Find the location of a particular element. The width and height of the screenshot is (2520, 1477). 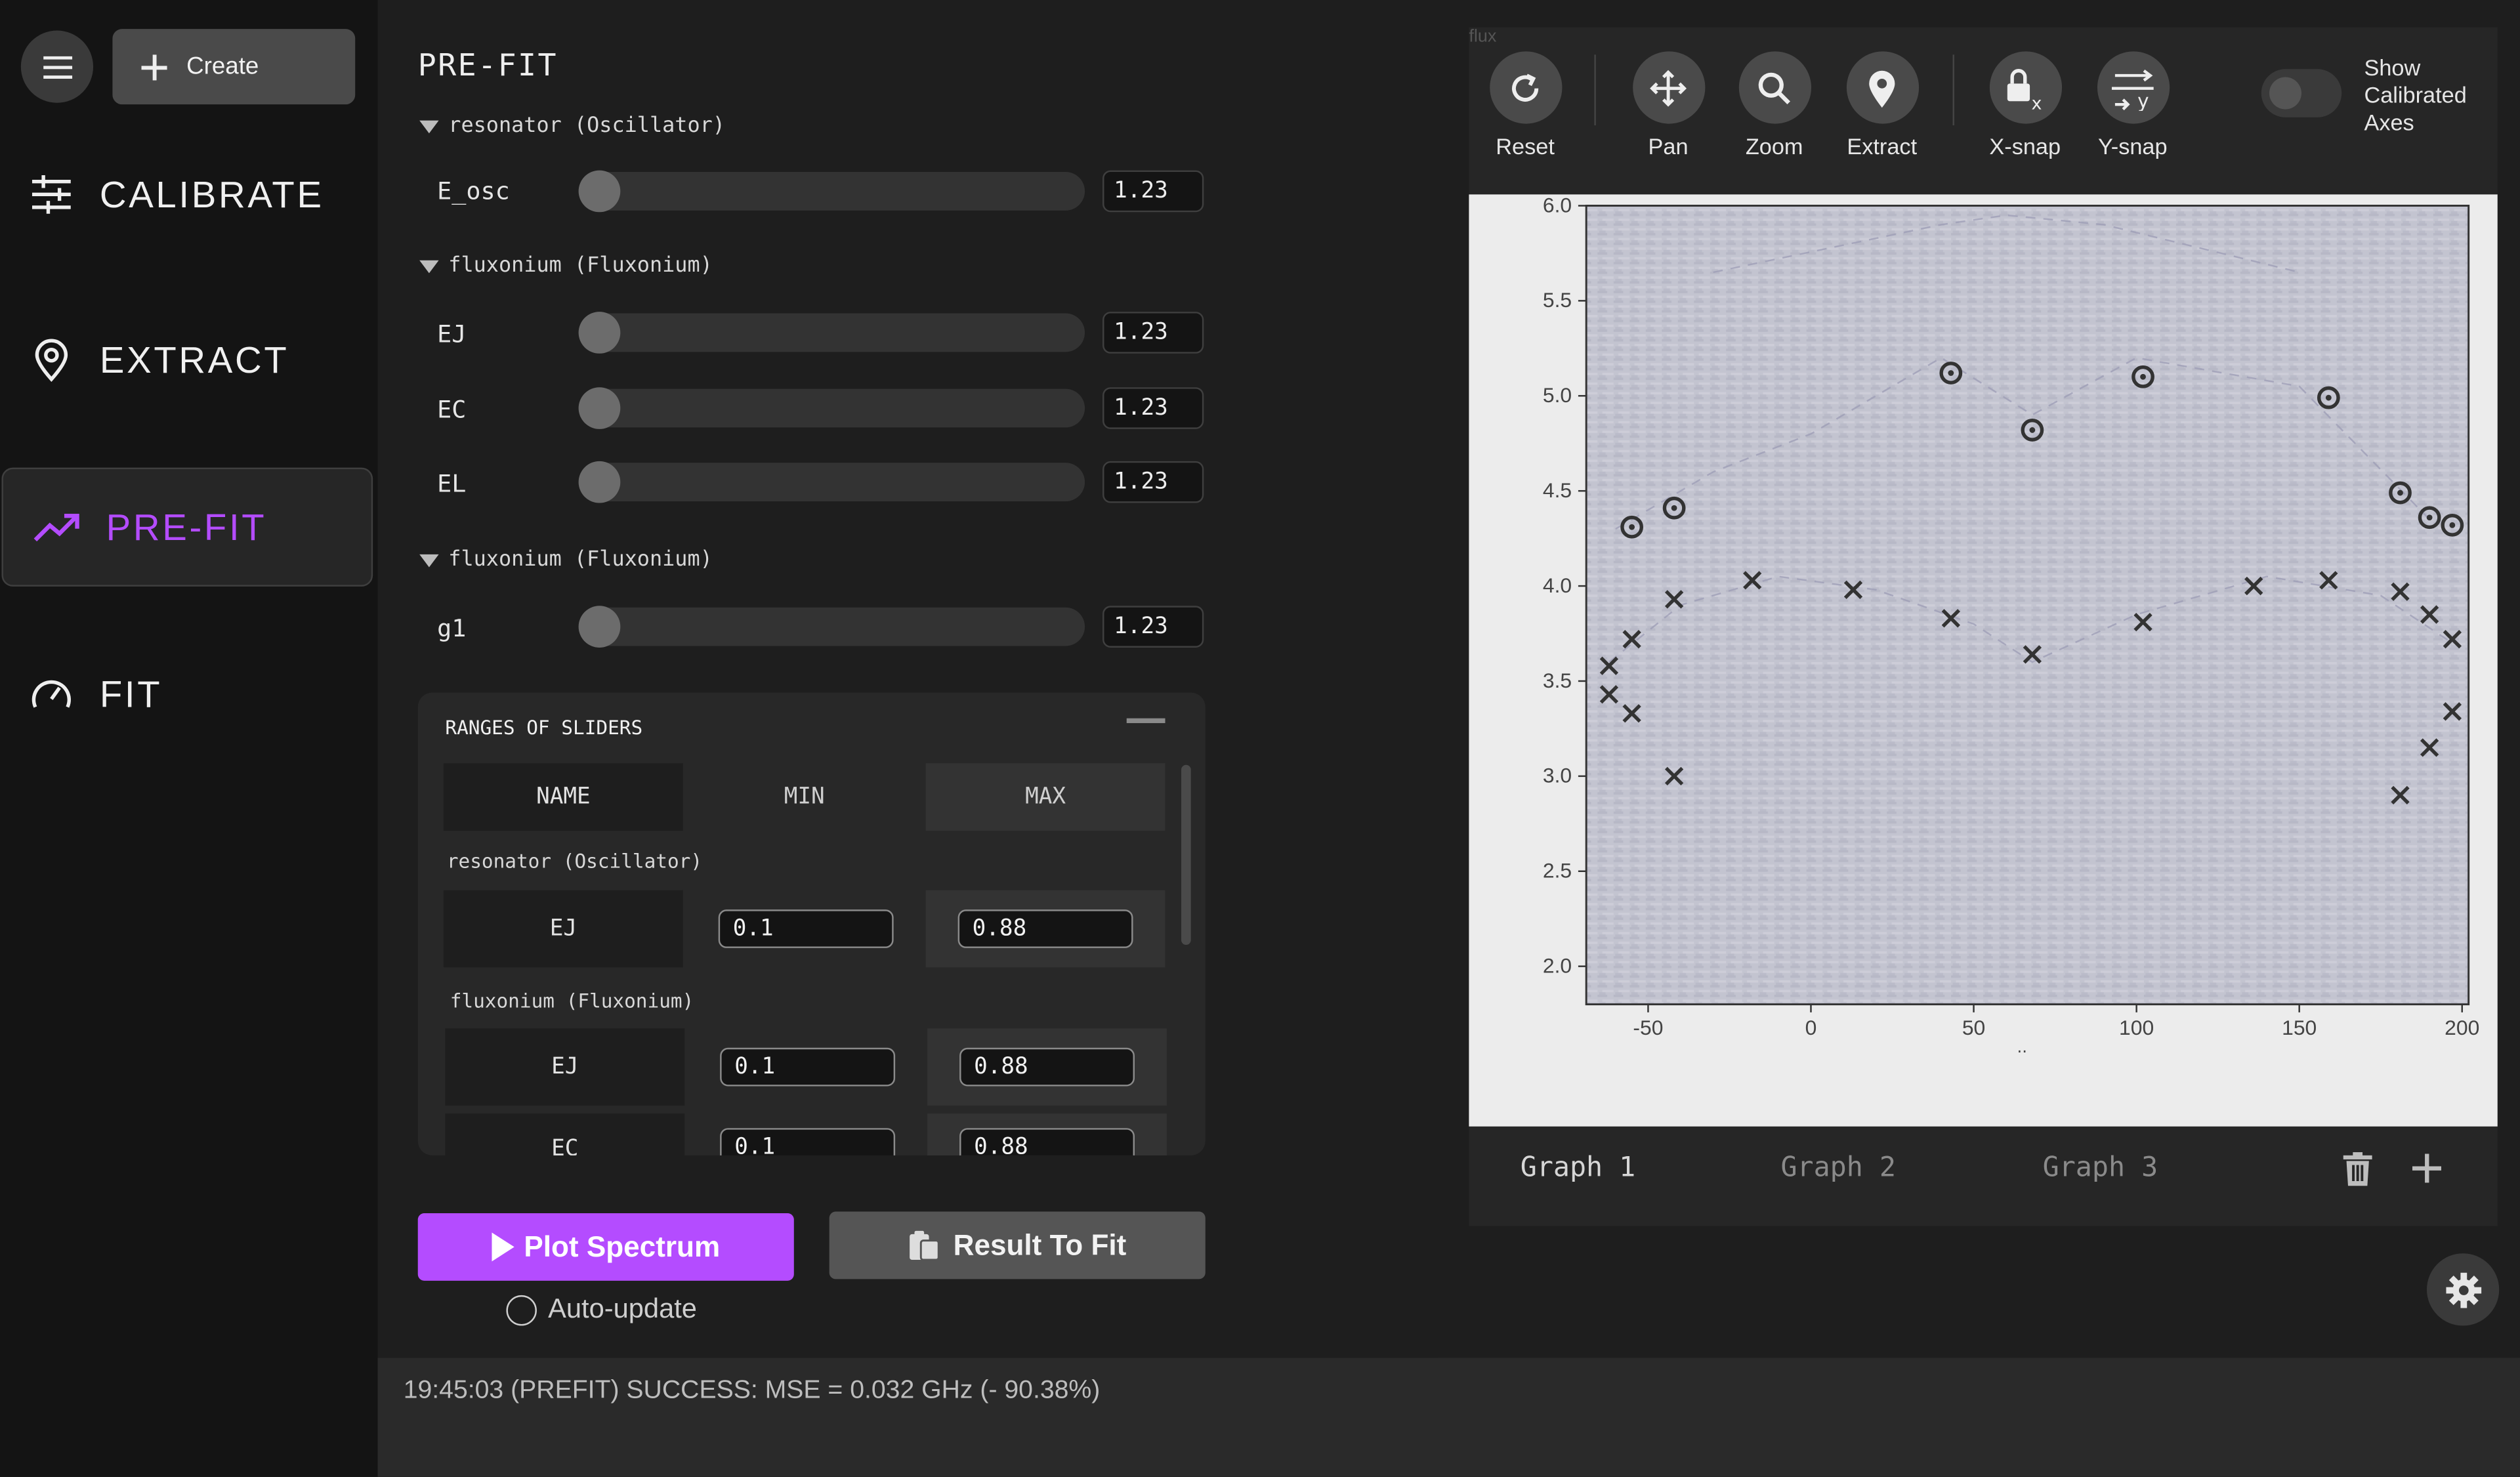

group-label: fluxonium (Fluxonium) is located at coordinates (580, 560).